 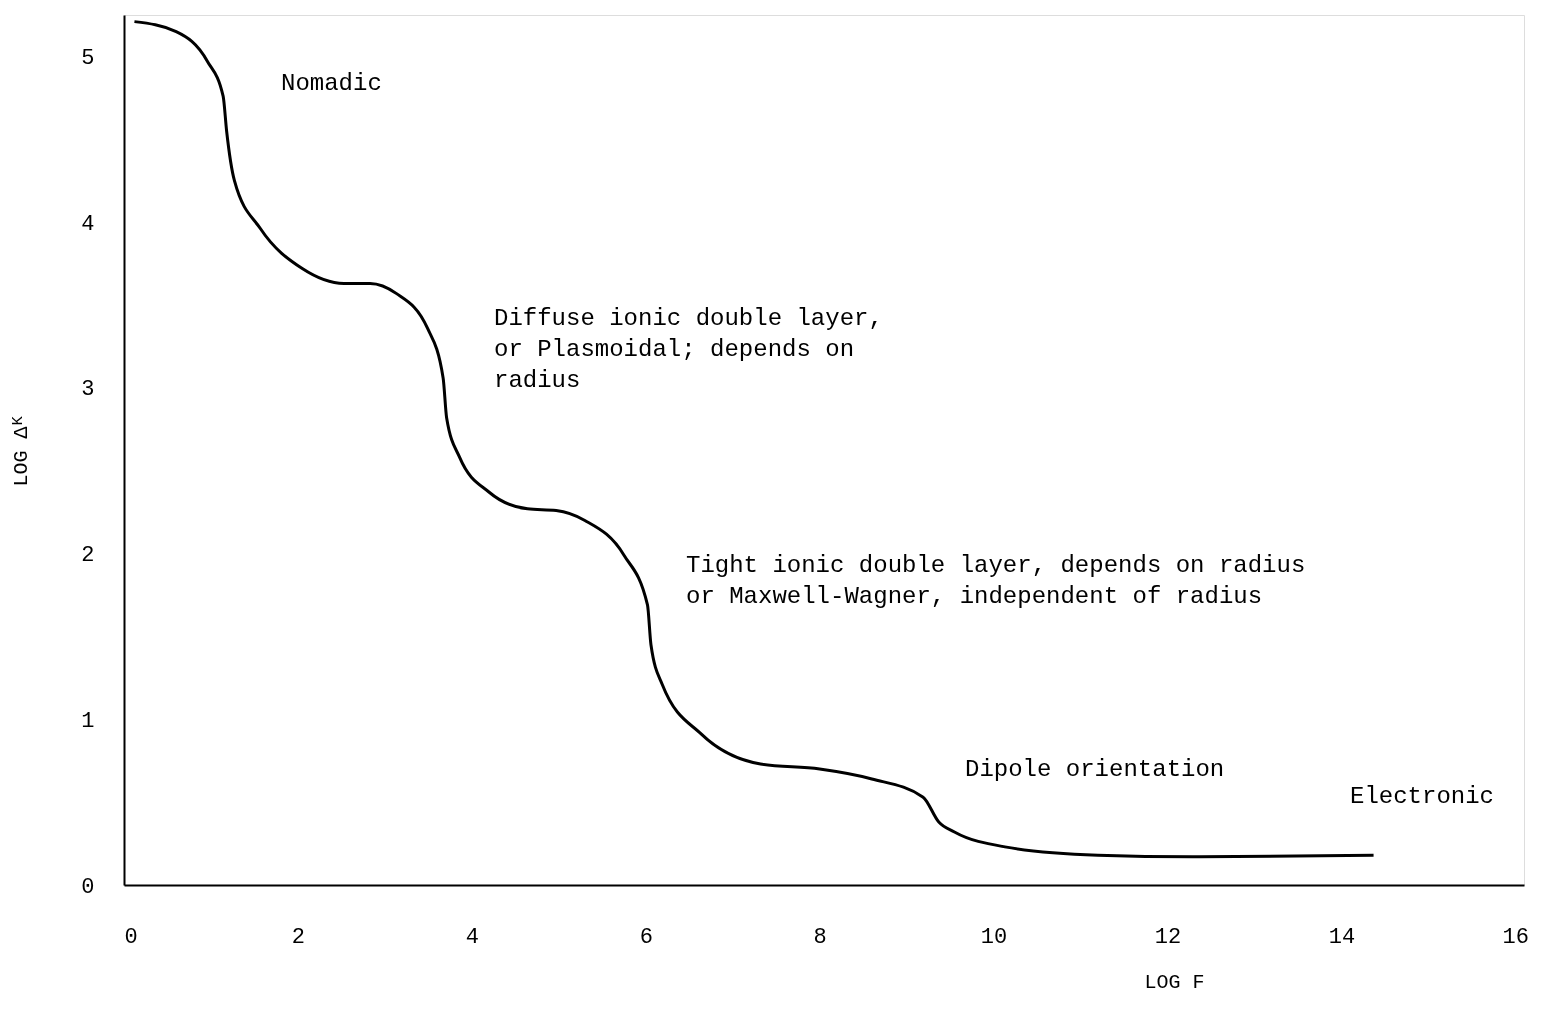 What do you see at coordinates (688, 349) in the screenshot?
I see `annotation: Diffuse ionic double layer, or Plasmoidal; depends on radius` at bounding box center [688, 349].